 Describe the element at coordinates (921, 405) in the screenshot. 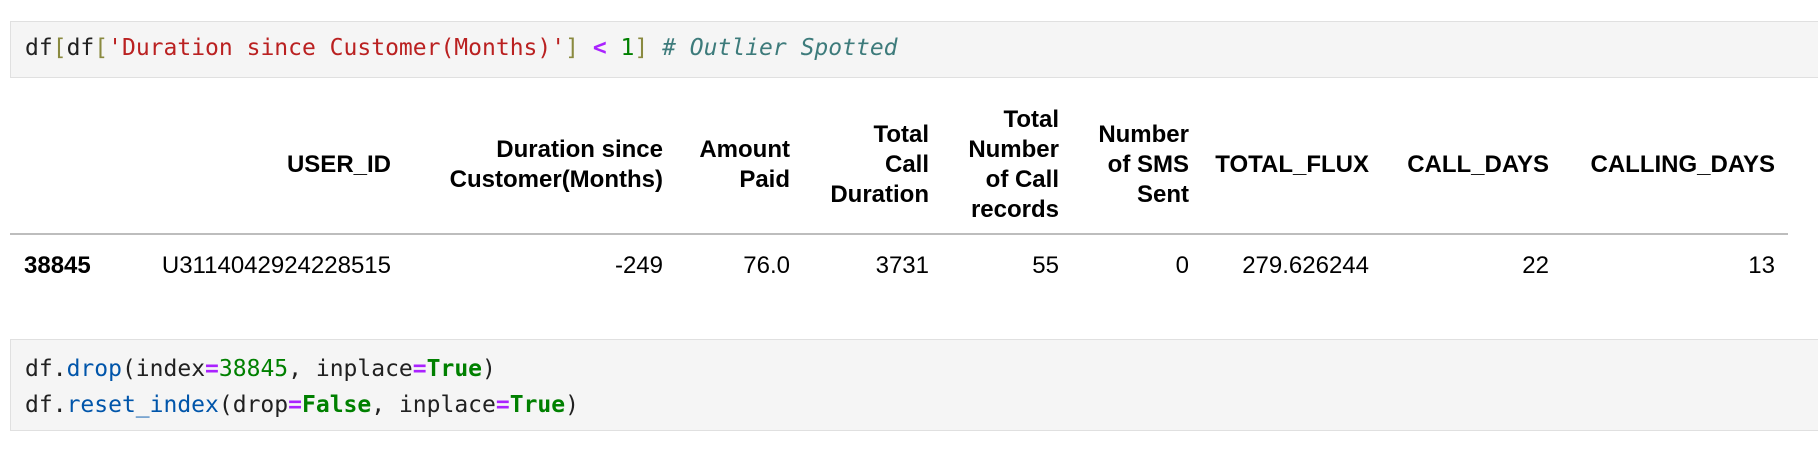

I see `code-line: df.reset_index(drop=False, inplace=True)` at that location.